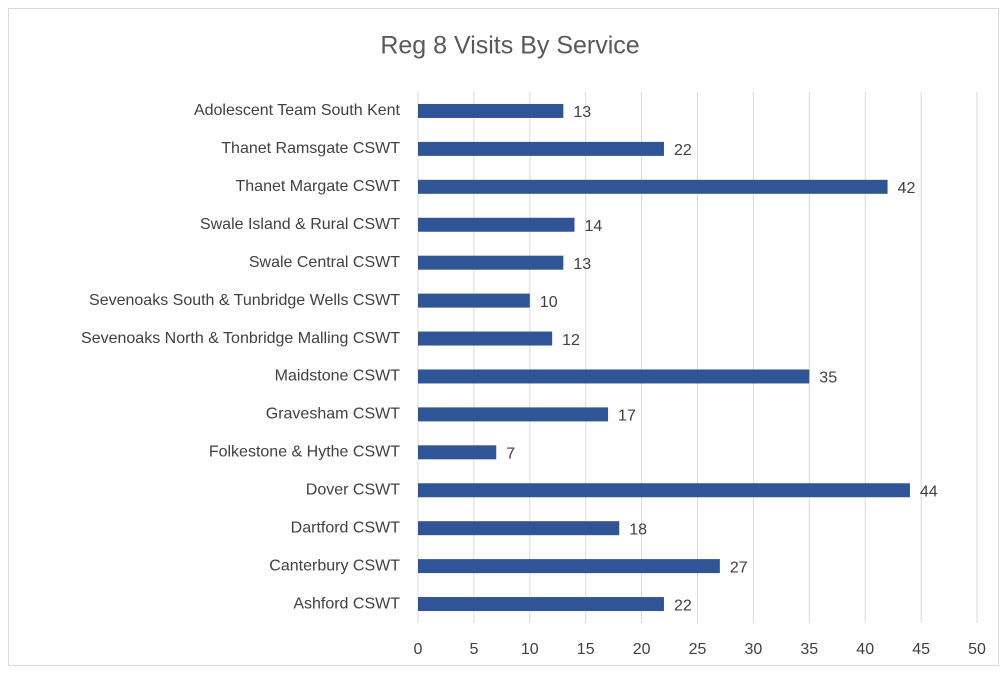  What do you see at coordinates (338, 376) in the screenshot?
I see `y-tick-label: Maidstone CSWT` at bounding box center [338, 376].